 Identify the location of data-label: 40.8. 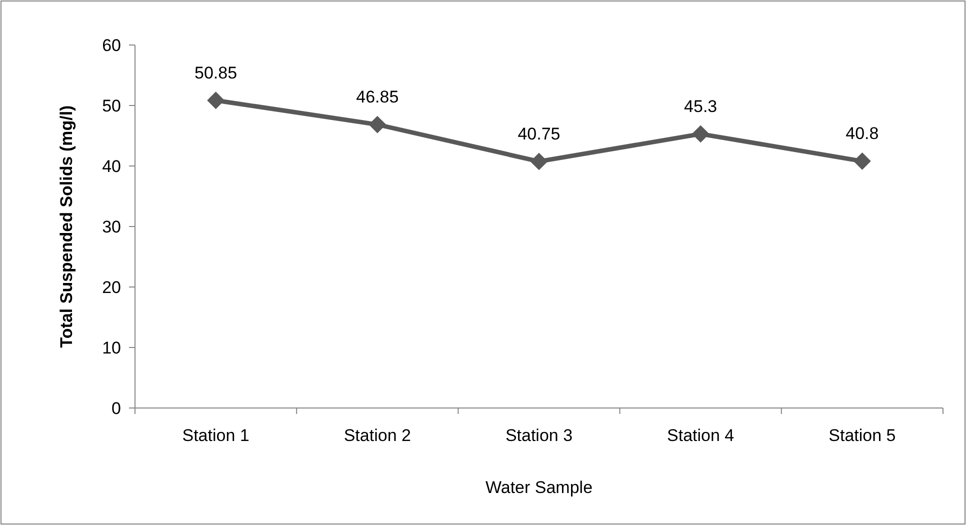
(862, 134).